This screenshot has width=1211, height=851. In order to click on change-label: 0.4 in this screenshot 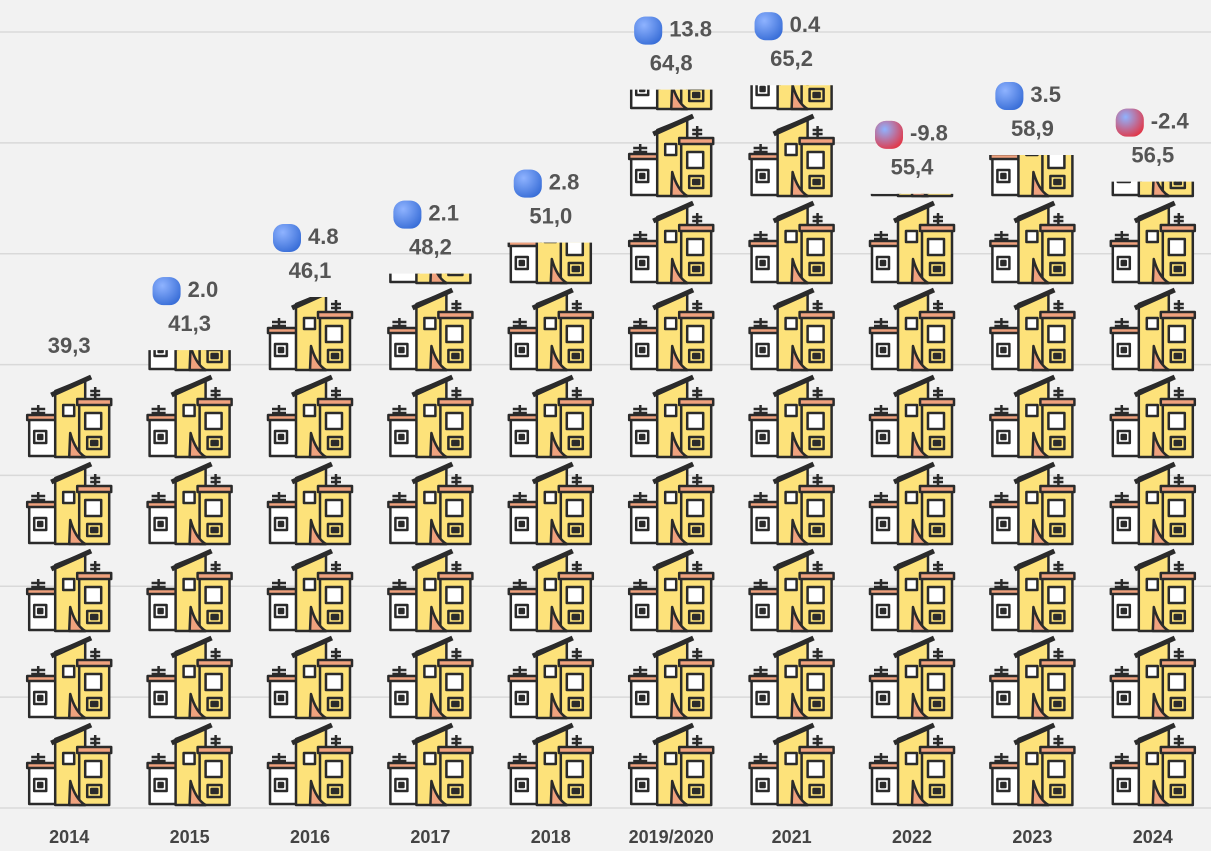, I will do `click(805, 24)`.